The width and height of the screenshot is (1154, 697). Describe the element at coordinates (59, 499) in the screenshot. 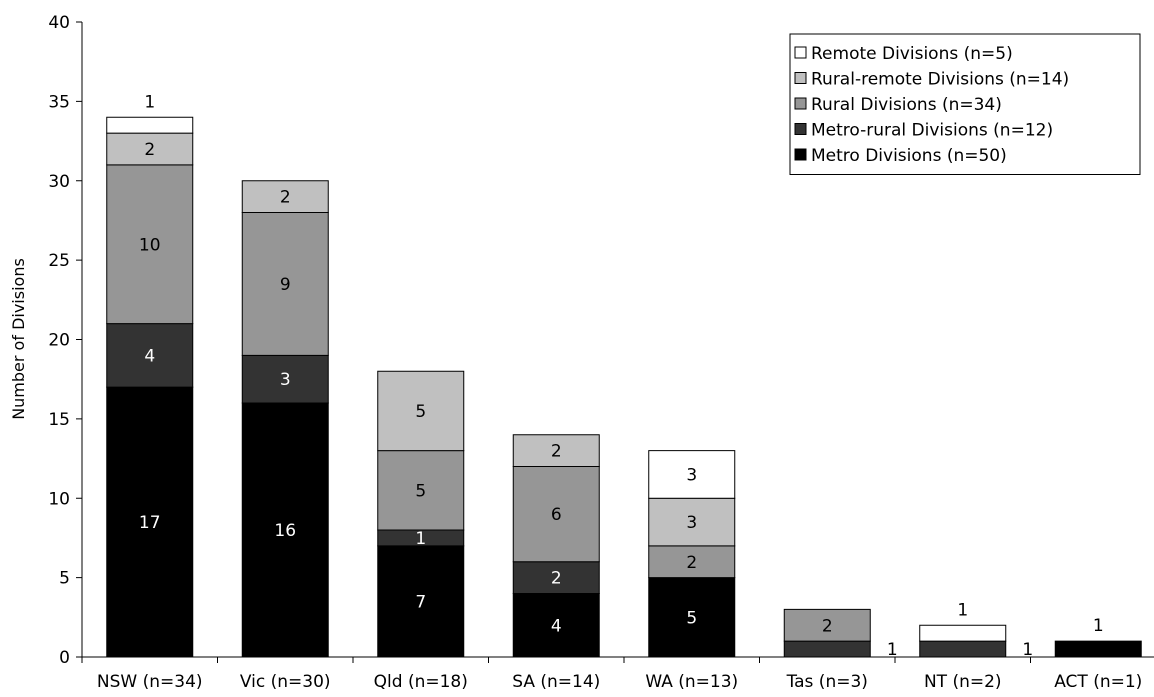

I see `y-tick-label: 10` at that location.